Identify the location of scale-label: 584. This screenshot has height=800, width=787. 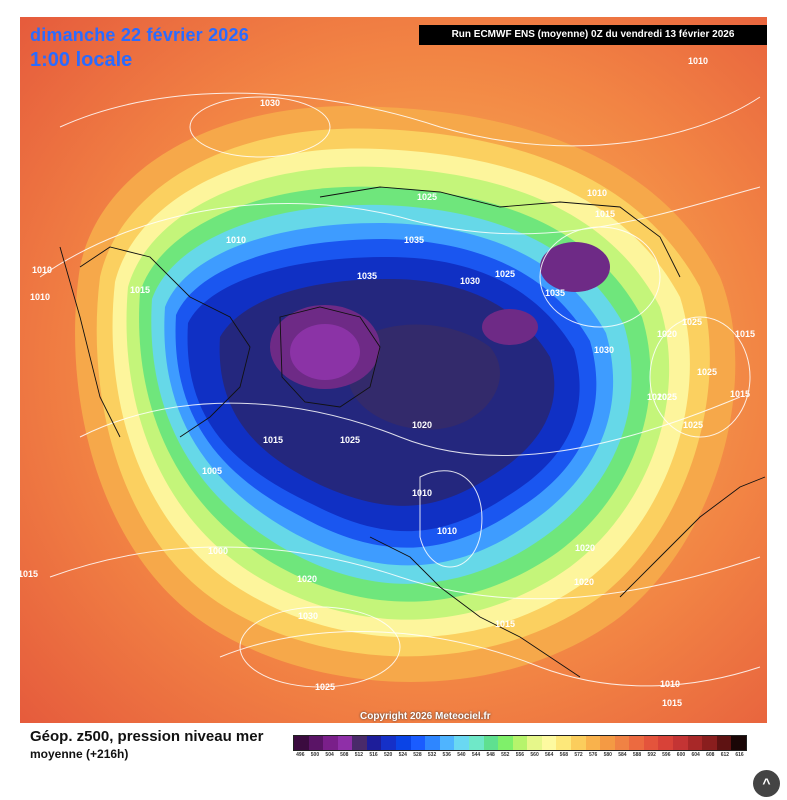
(622, 755).